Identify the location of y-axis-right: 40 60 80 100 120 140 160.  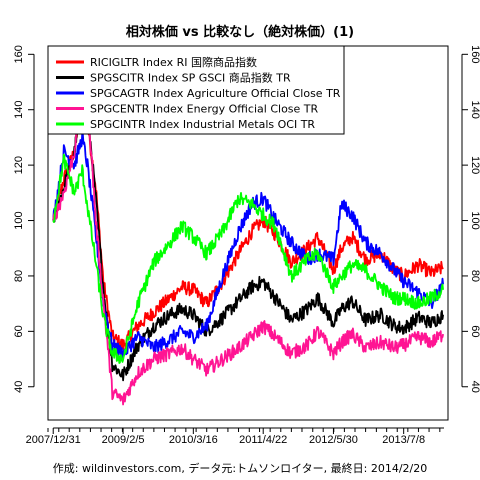
(470, 219).